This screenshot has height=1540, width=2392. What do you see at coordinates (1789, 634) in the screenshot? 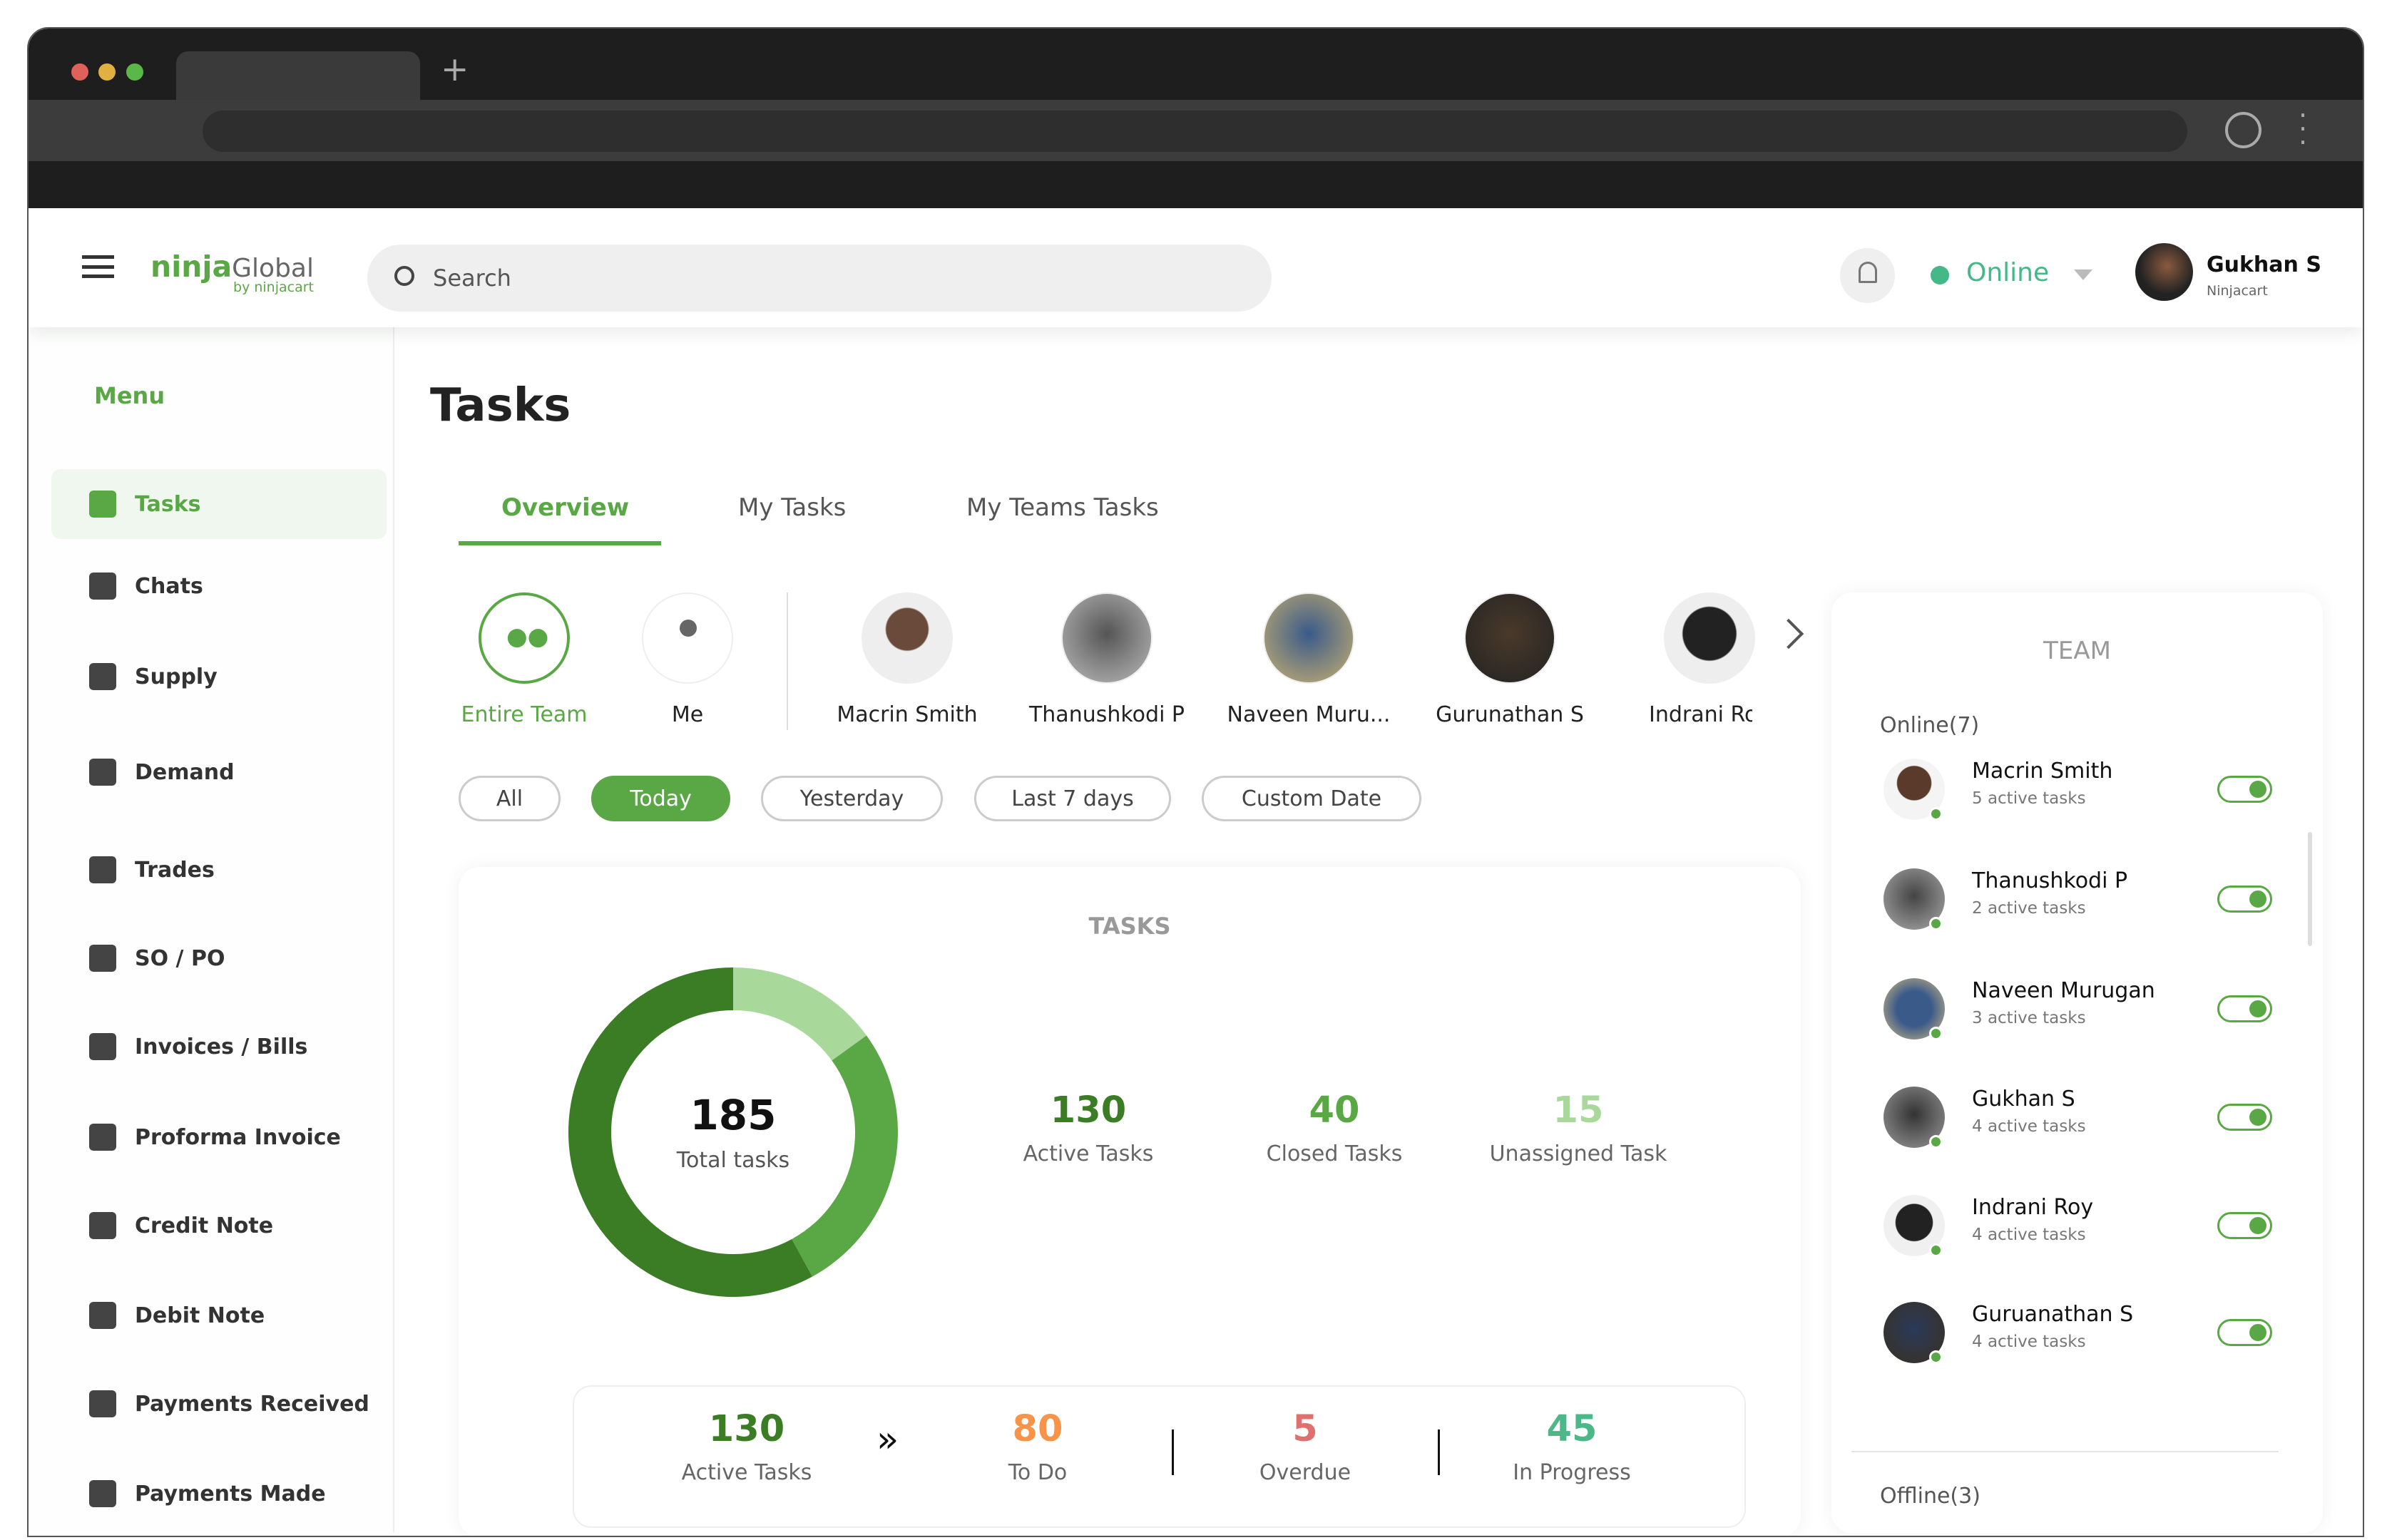
I see `chevron-right-icon` at bounding box center [1789, 634].